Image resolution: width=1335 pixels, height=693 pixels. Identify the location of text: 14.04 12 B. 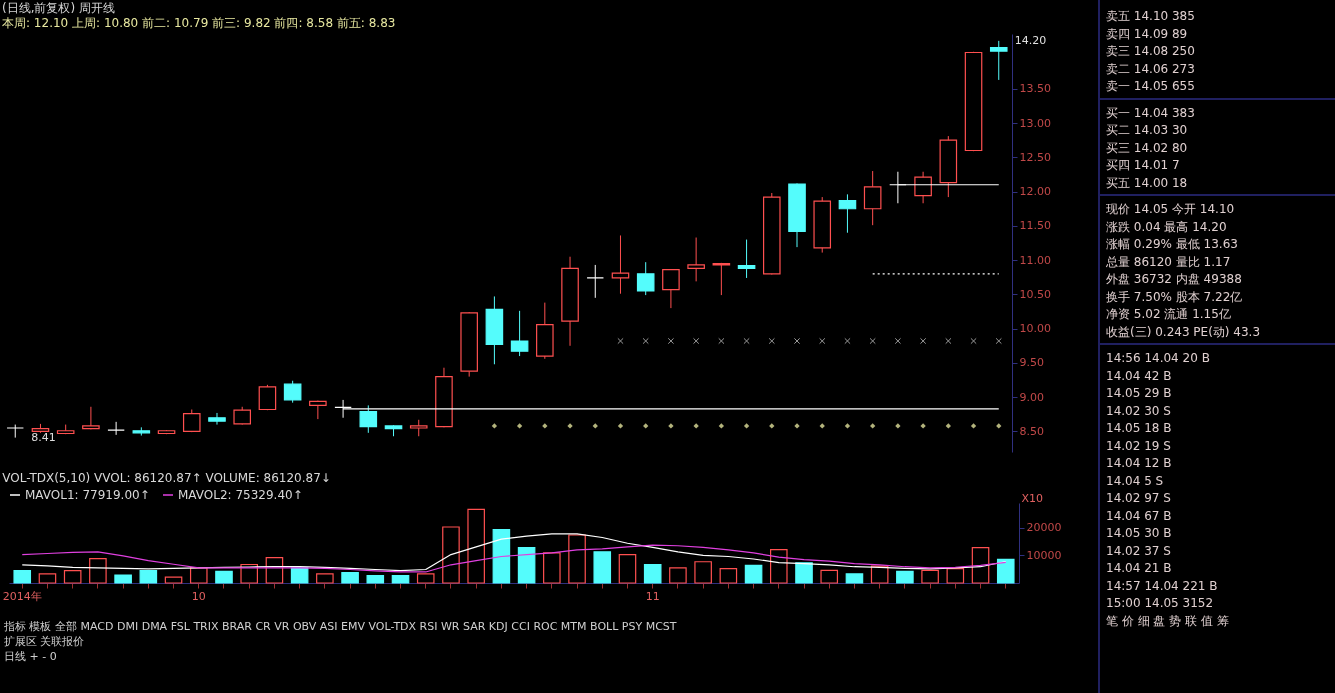
(1139, 463).